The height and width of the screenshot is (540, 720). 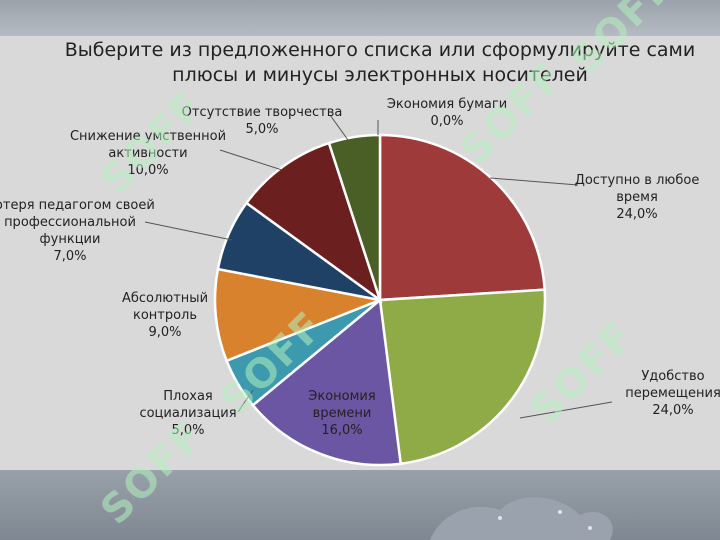 I want to click on slice-label-text: времени, so click(x=342, y=413).